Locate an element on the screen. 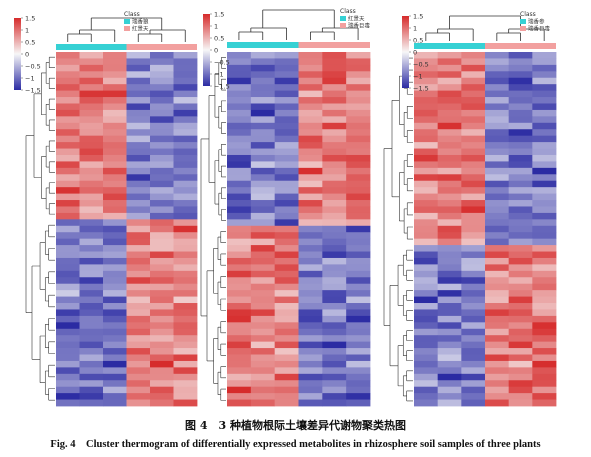  color-scale-label: −1 is located at coordinates (418, 77).